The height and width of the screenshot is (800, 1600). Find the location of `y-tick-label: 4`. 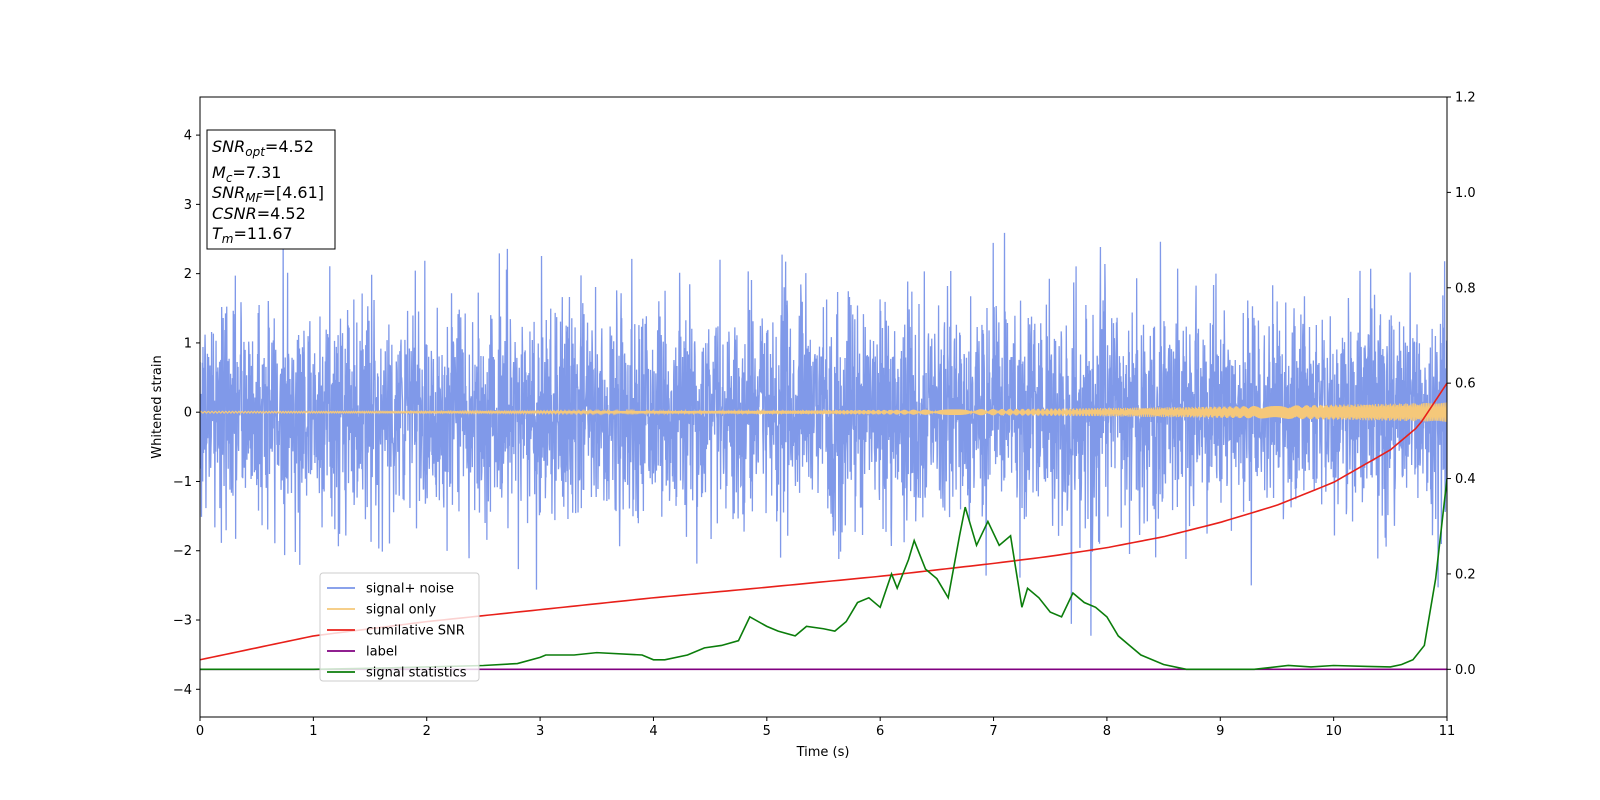

y-tick-label: 4 is located at coordinates (188, 136).